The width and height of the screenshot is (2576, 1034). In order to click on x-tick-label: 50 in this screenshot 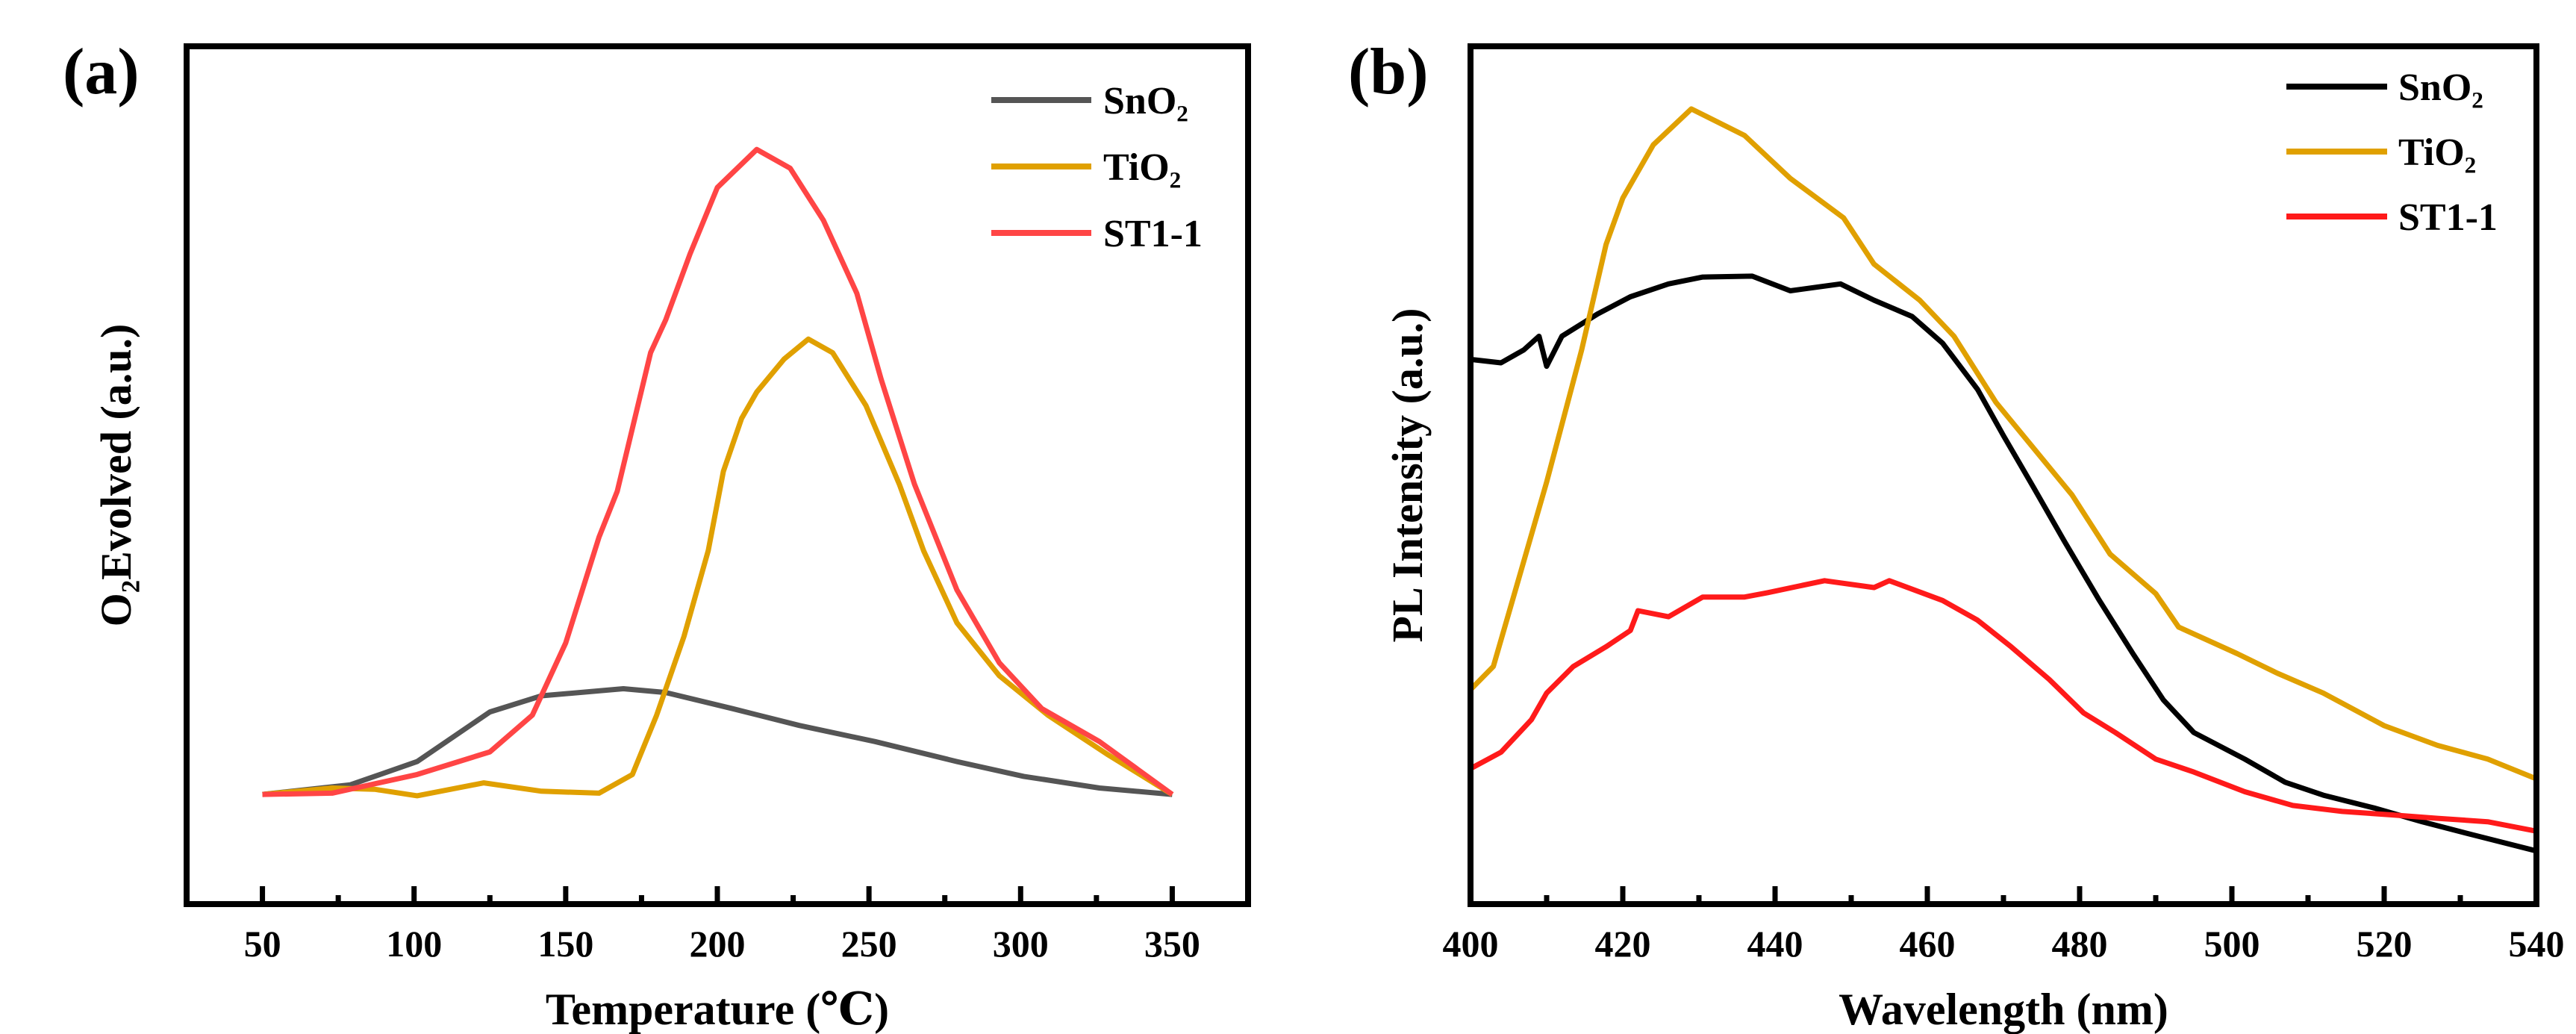, I will do `click(262, 944)`.